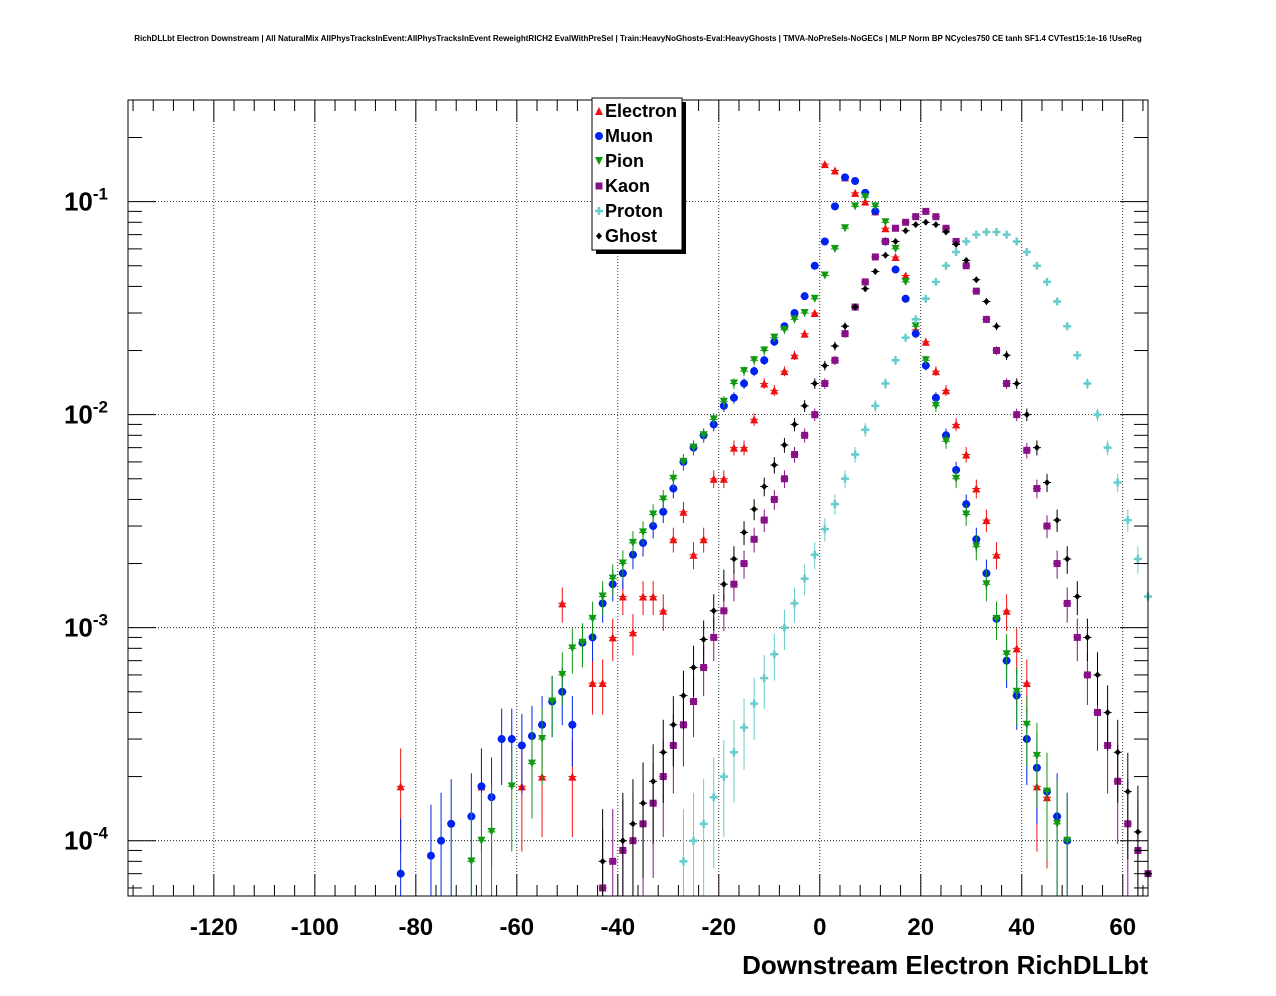  Describe the element at coordinates (86, 627) in the screenshot. I see `y-tick-label: 10⁻³` at that location.